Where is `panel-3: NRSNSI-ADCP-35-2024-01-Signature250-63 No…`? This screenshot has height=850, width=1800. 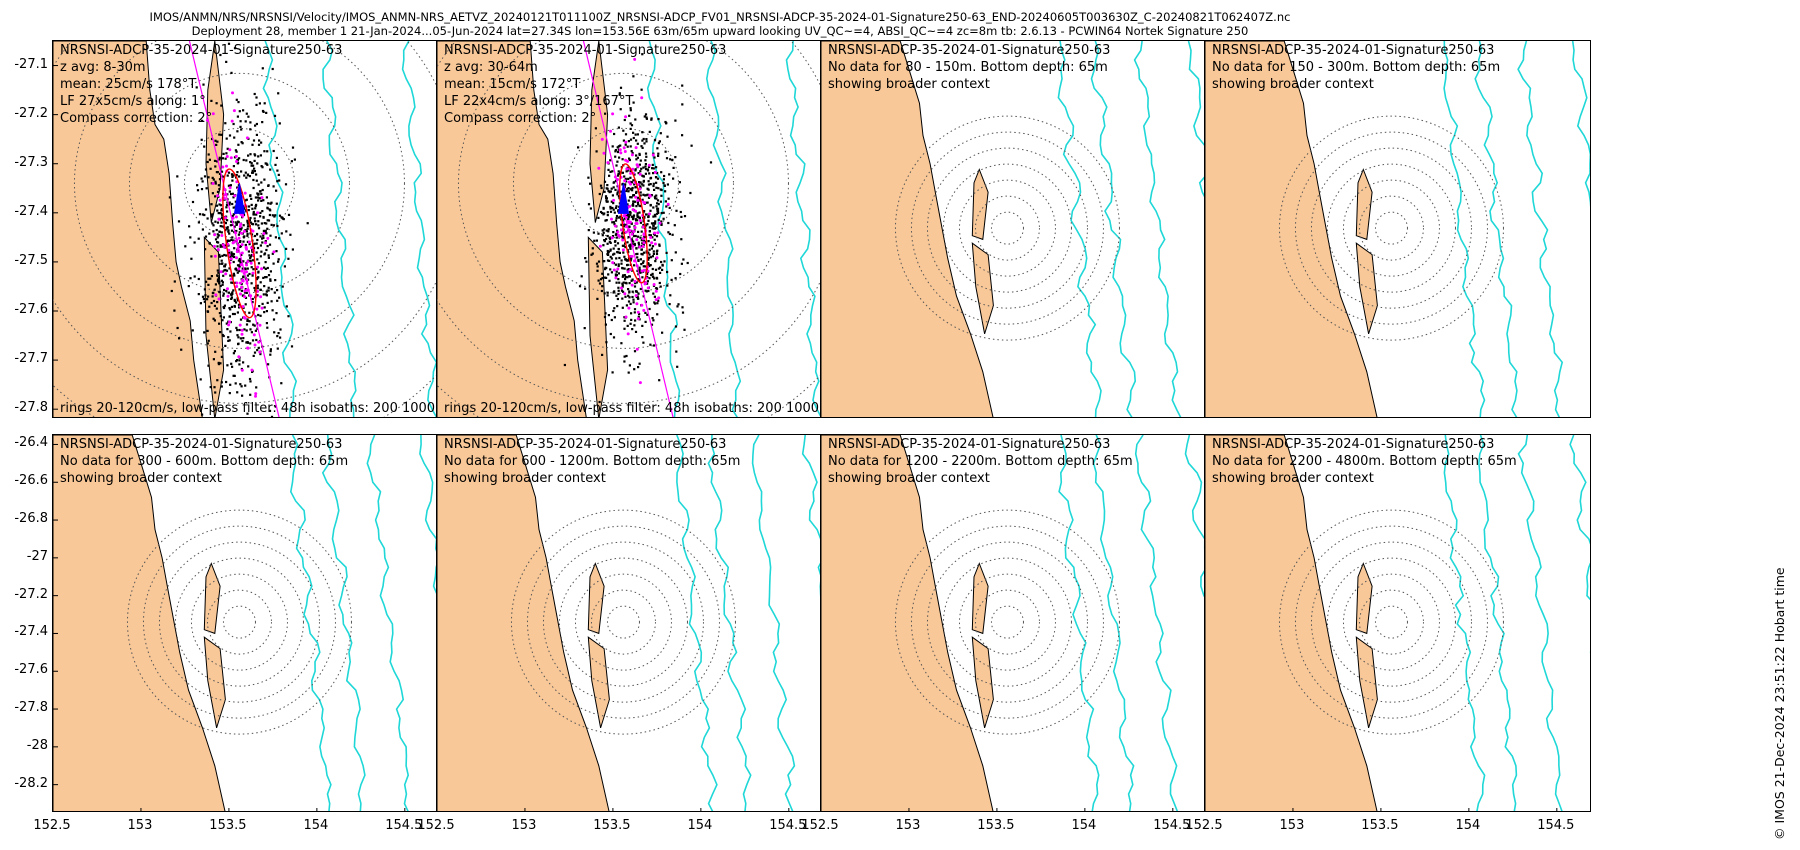
panel-3: NRSNSI-ADCP-35-2024-01-Signature250-63 No… is located at coordinates (1013, 229).